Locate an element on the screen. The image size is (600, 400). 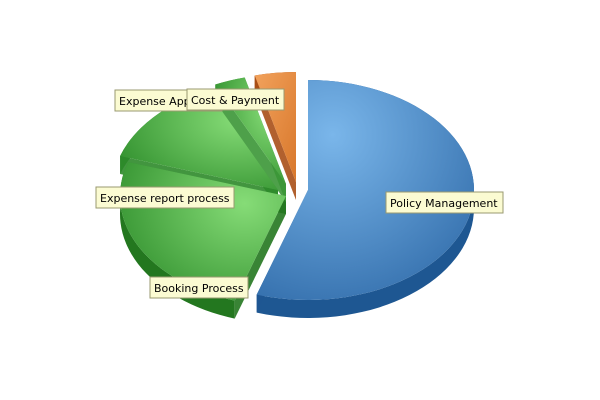
label-cost-payment: Cost & Payment is located at coordinates (235, 99).